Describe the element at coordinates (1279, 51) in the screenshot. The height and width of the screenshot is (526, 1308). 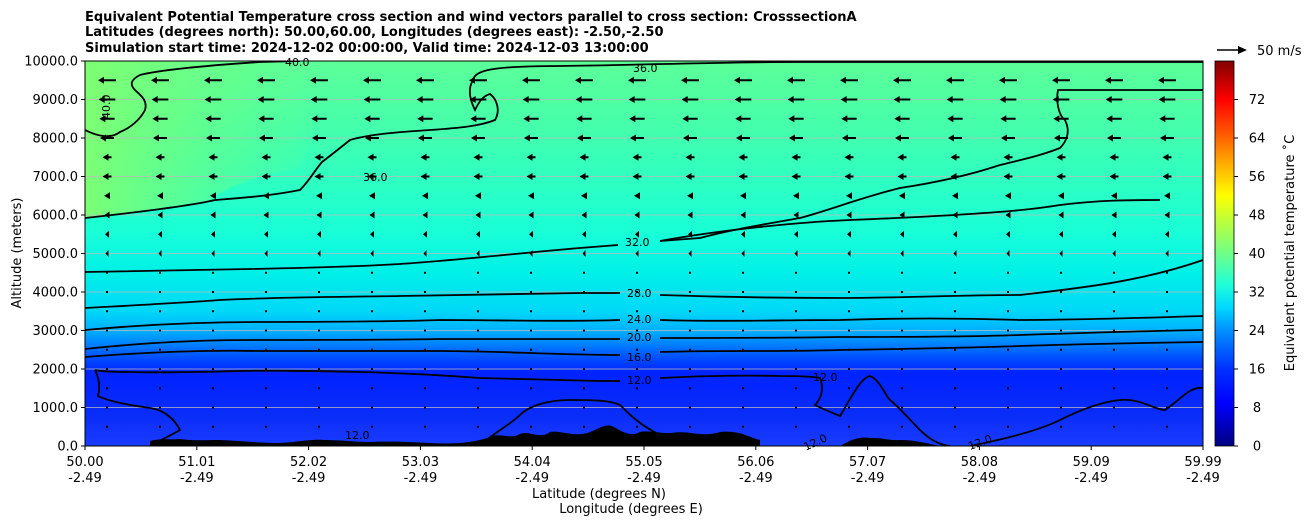
I see `quiver-key-label: 50 m/s` at that location.